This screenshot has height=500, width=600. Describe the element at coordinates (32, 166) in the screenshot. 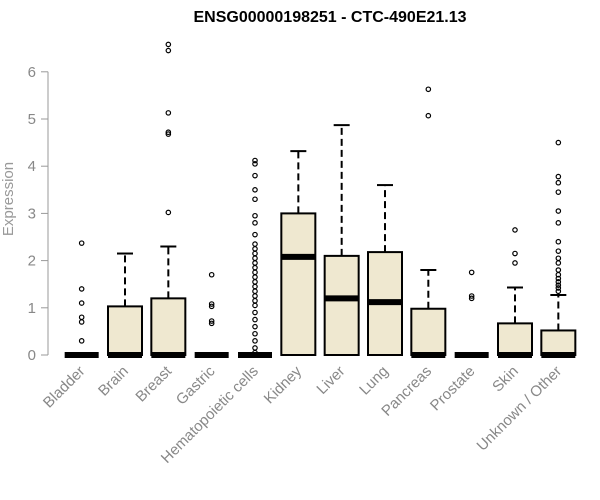

I see `y-tick-label: 4` at that location.